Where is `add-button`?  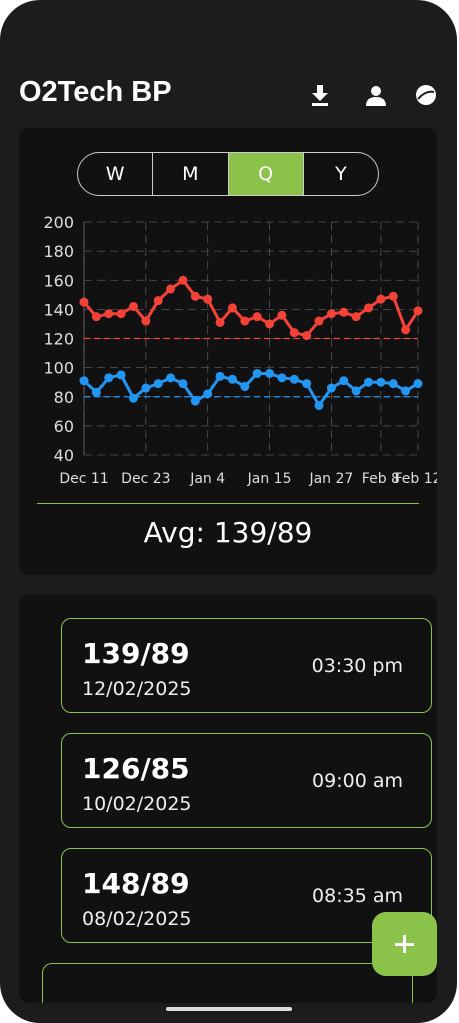 add-button is located at coordinates (404, 944).